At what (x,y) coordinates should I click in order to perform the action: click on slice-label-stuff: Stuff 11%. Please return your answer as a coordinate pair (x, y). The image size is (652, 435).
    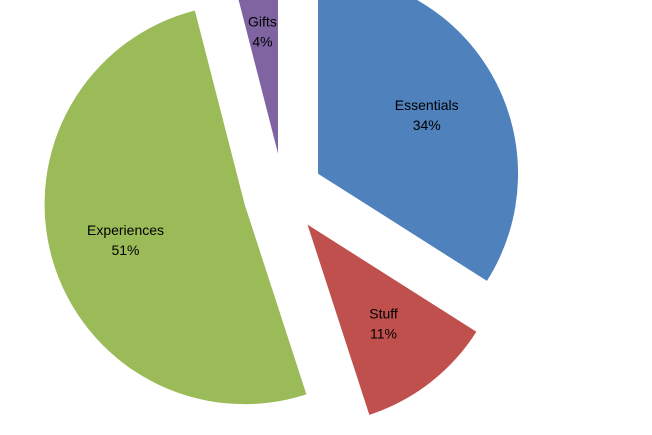
    Looking at the image, I should click on (383, 324).